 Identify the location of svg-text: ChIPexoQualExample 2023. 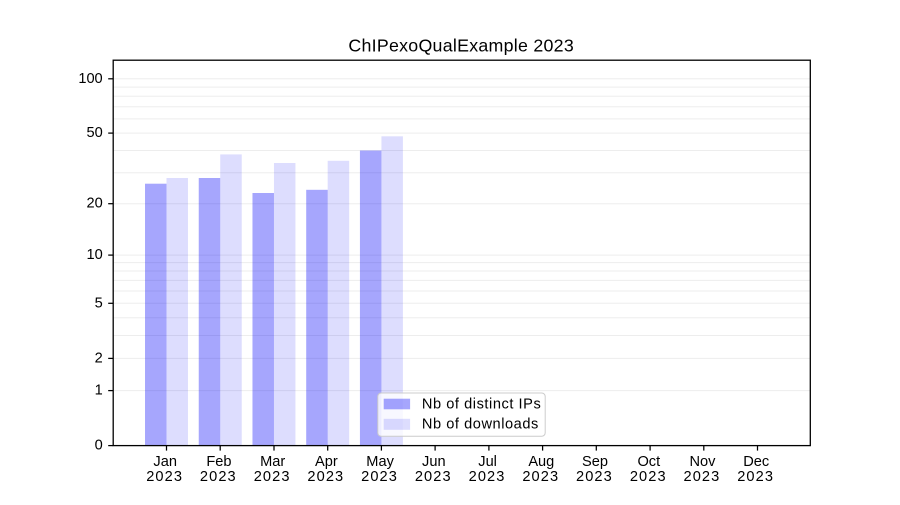
(461, 46).